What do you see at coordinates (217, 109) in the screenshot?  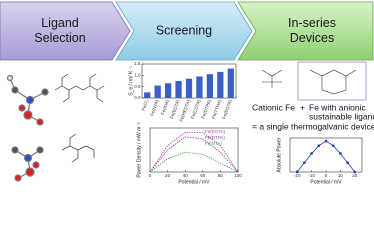 I see `category-label: Fe(TTHA)` at bounding box center [217, 109].